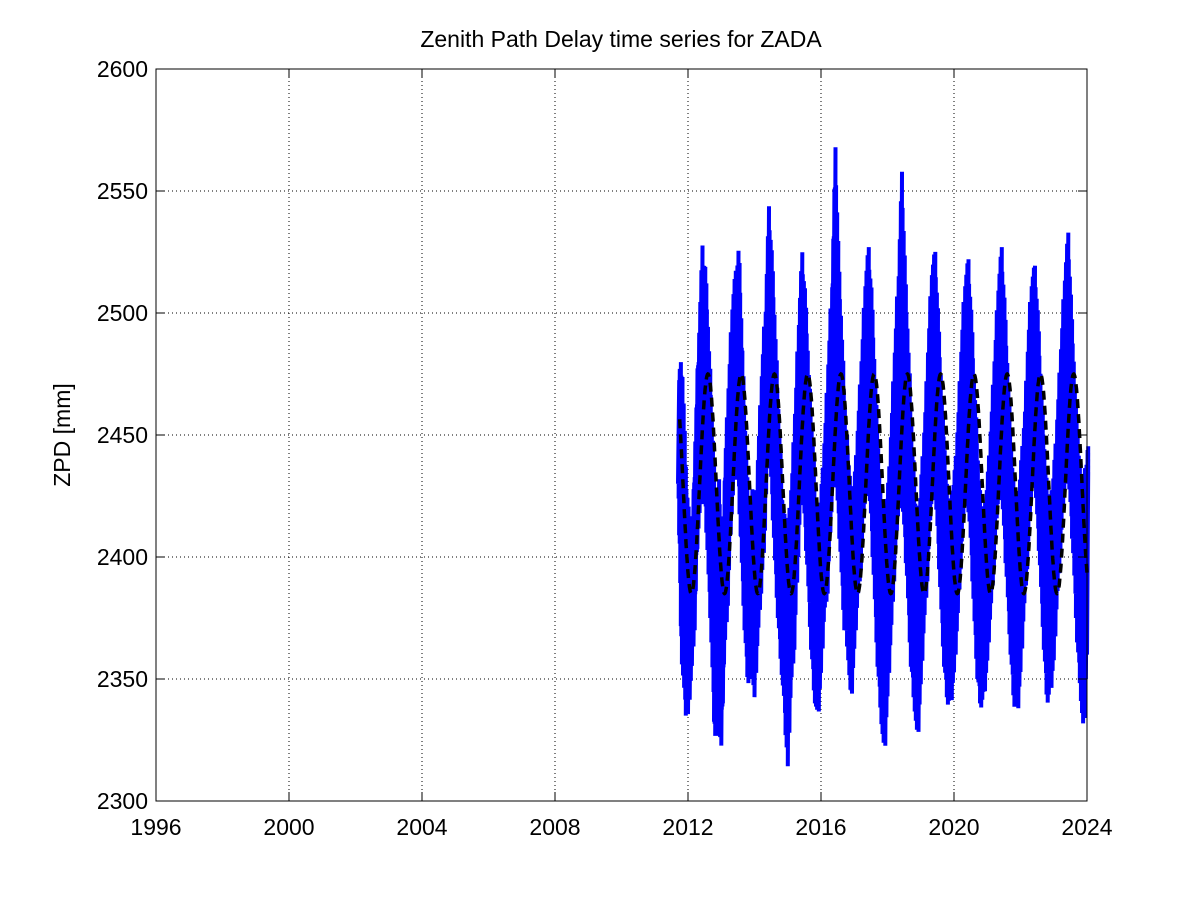  Describe the element at coordinates (122, 313) in the screenshot. I see `y-tick-label: 2500` at that location.